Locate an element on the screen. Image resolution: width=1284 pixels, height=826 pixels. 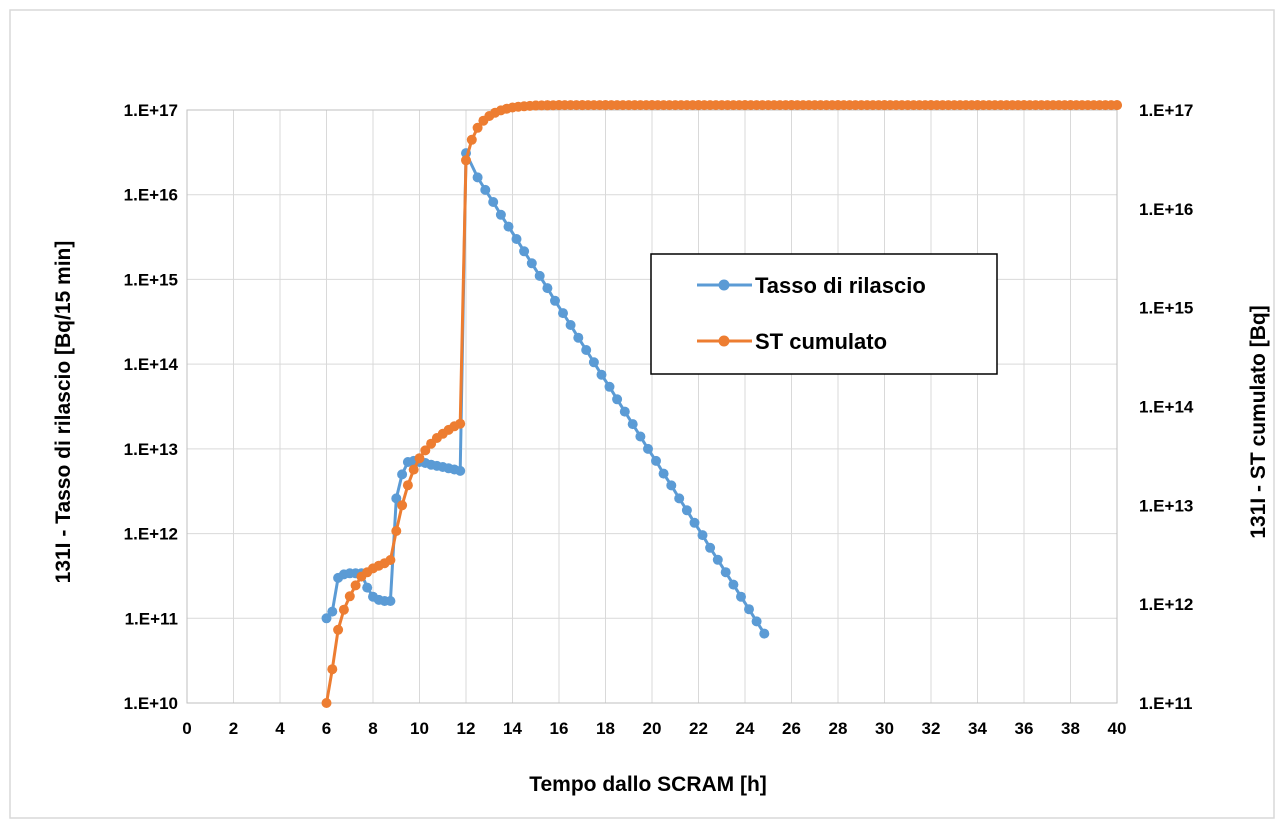
legend: Tasso di rilascio ST cumulato is located at coordinates (824, 314).